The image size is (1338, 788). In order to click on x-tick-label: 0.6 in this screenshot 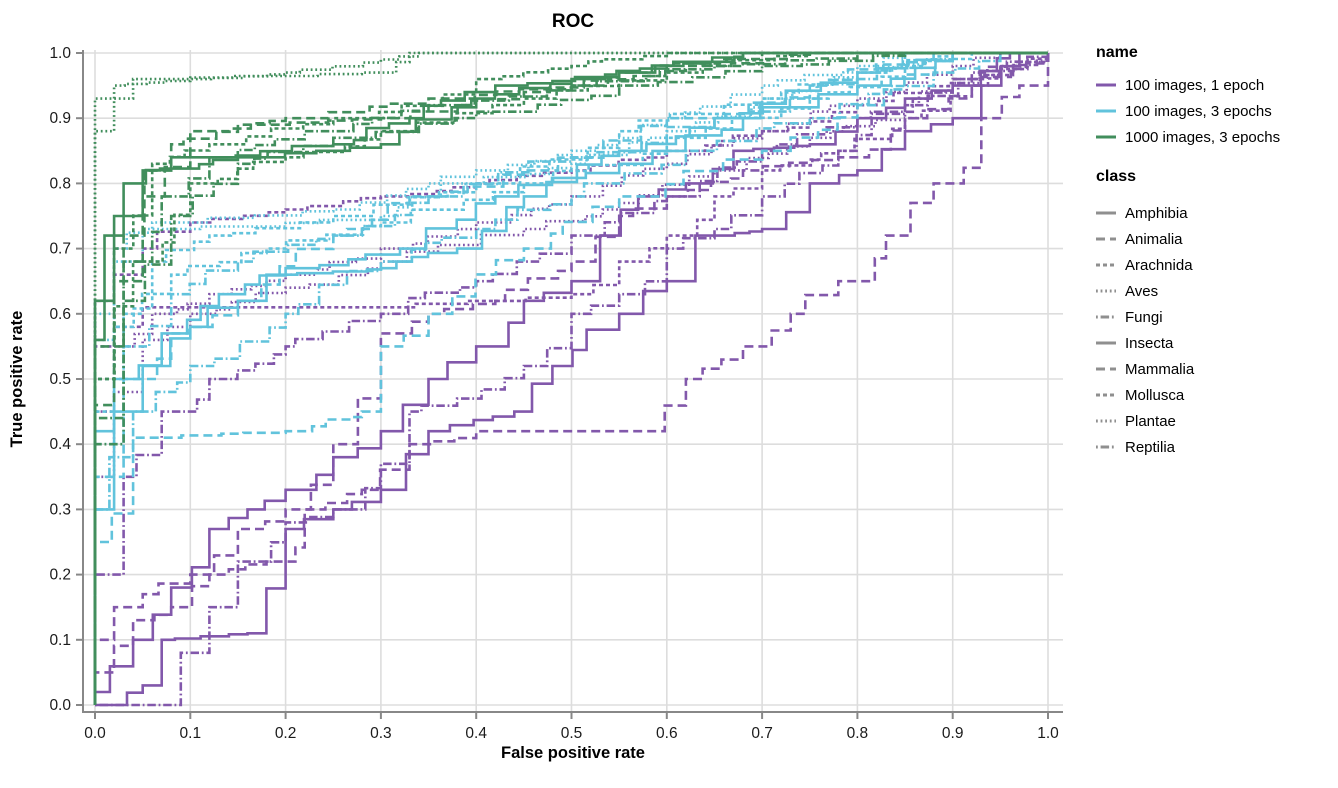, I will do `click(667, 733)`.